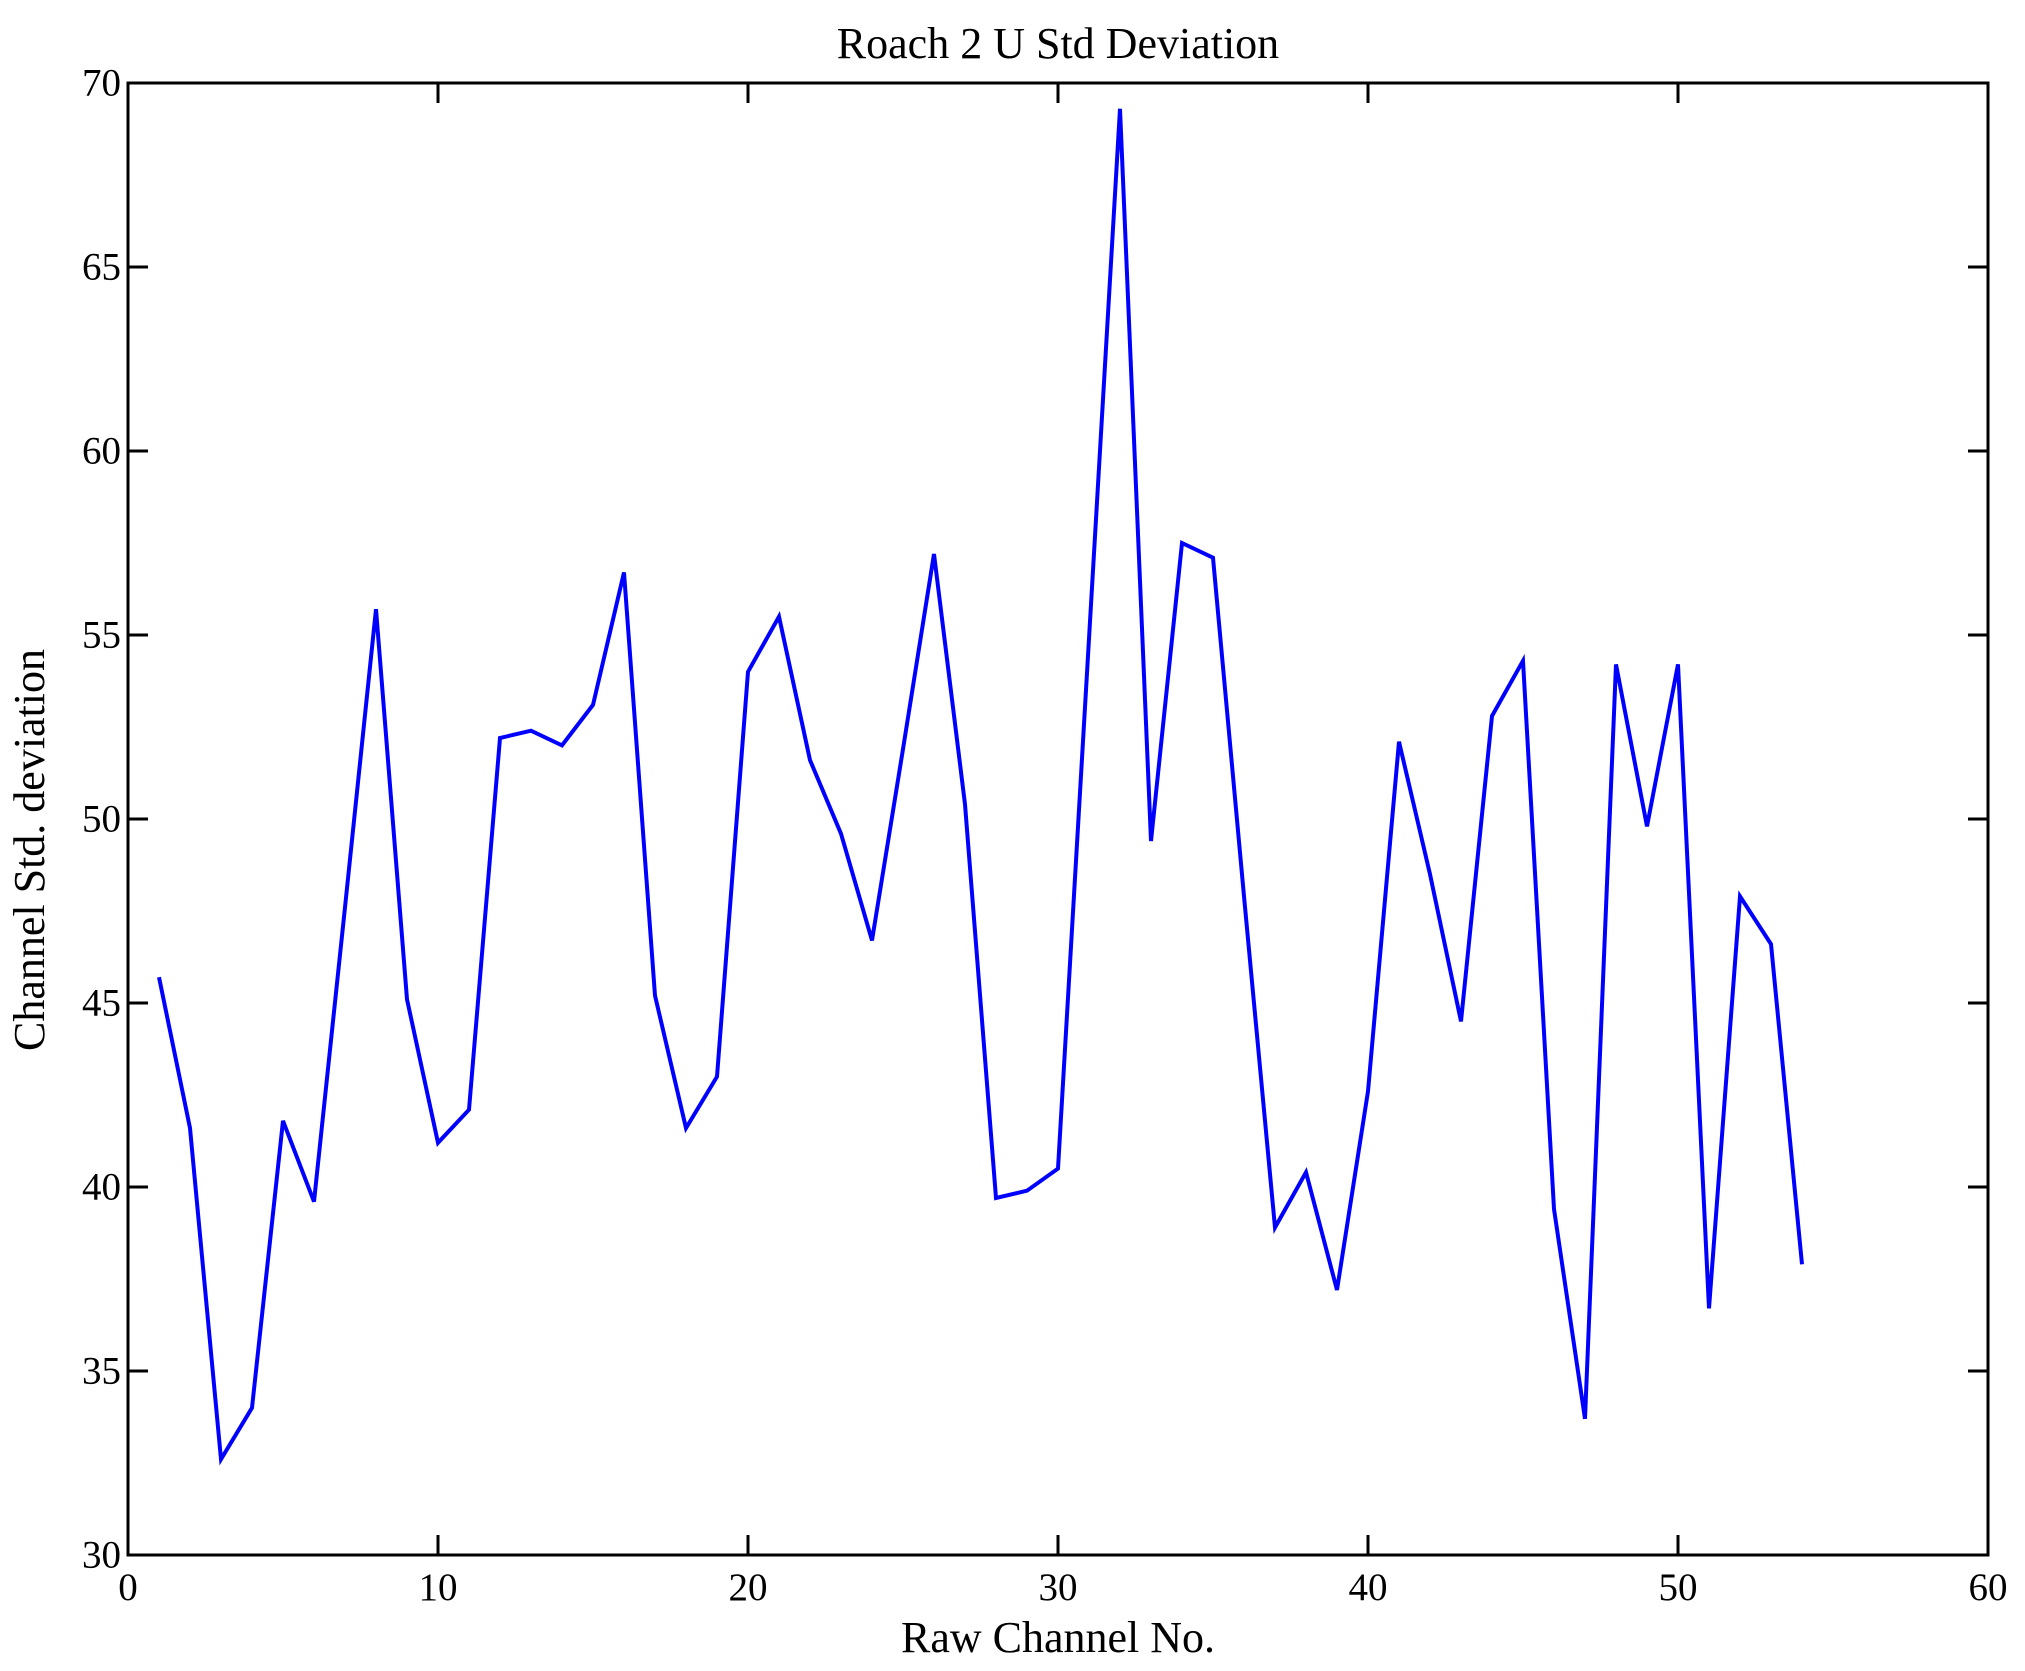  What do you see at coordinates (101, 1371) in the screenshot?
I see `y-tick-label: 35` at bounding box center [101, 1371].